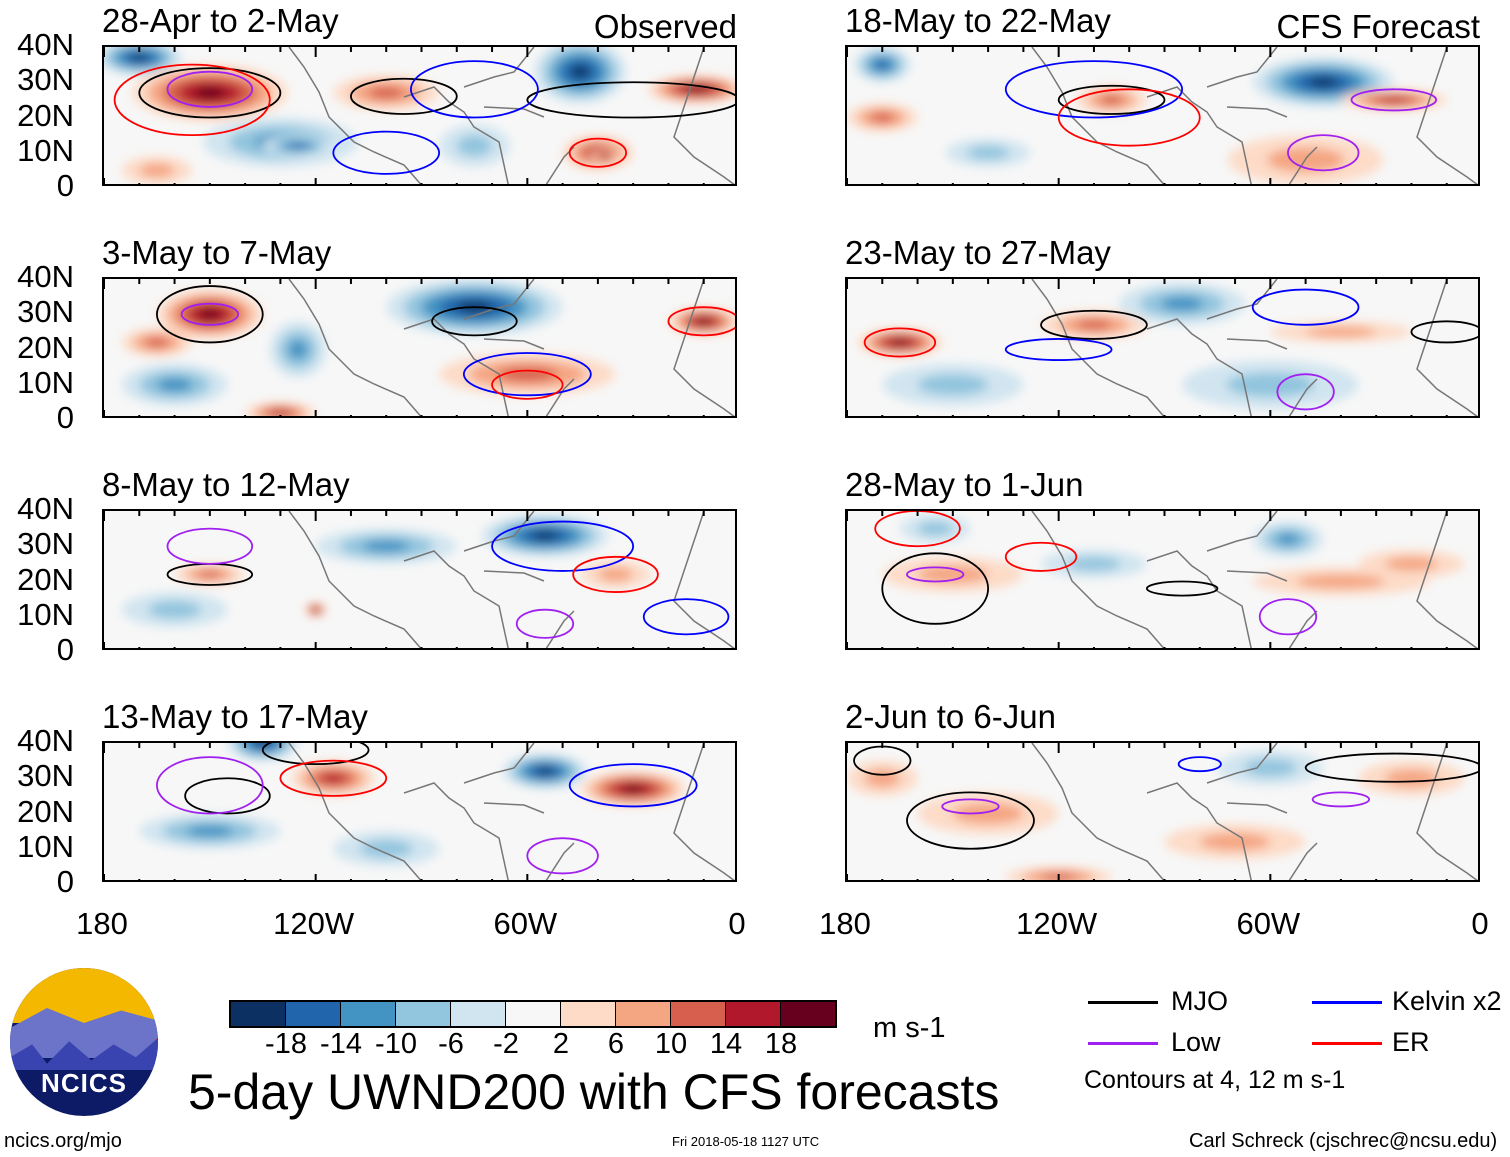 Image resolution: width=1510 pixels, height=1157 pixels. Describe the element at coordinates (671, 1044) in the screenshot. I see `colorbar-tick-label: 10` at that location.